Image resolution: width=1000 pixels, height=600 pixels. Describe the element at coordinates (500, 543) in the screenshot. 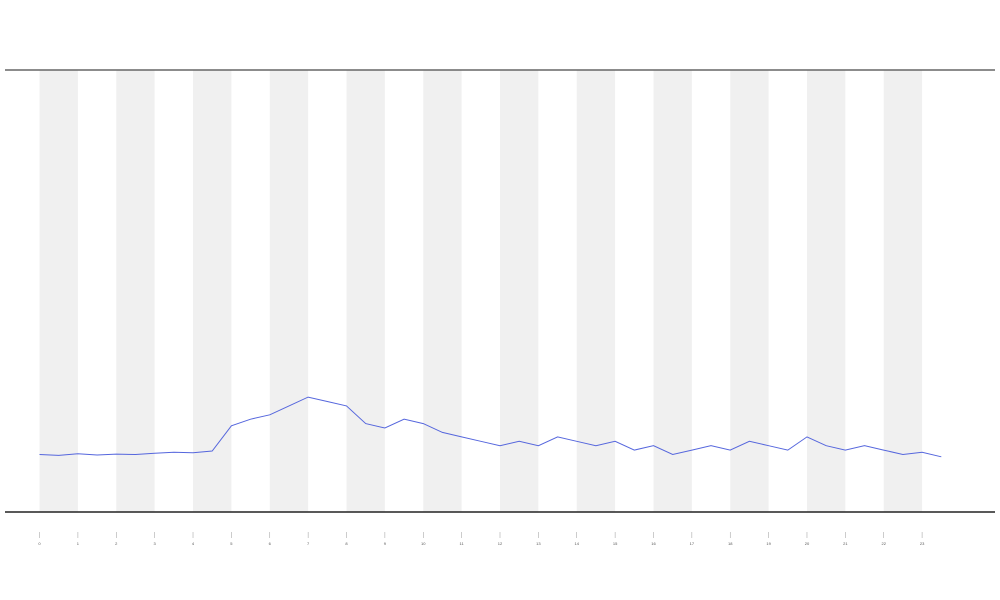

I see `x-tick-label: 12` at that location.